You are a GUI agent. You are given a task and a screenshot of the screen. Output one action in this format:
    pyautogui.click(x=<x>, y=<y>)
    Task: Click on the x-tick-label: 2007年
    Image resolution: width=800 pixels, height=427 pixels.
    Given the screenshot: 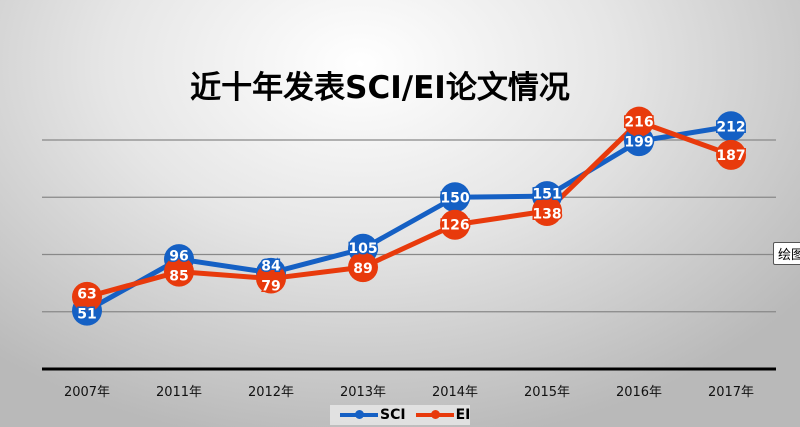 What is the action you would take?
    pyautogui.click(x=87, y=392)
    